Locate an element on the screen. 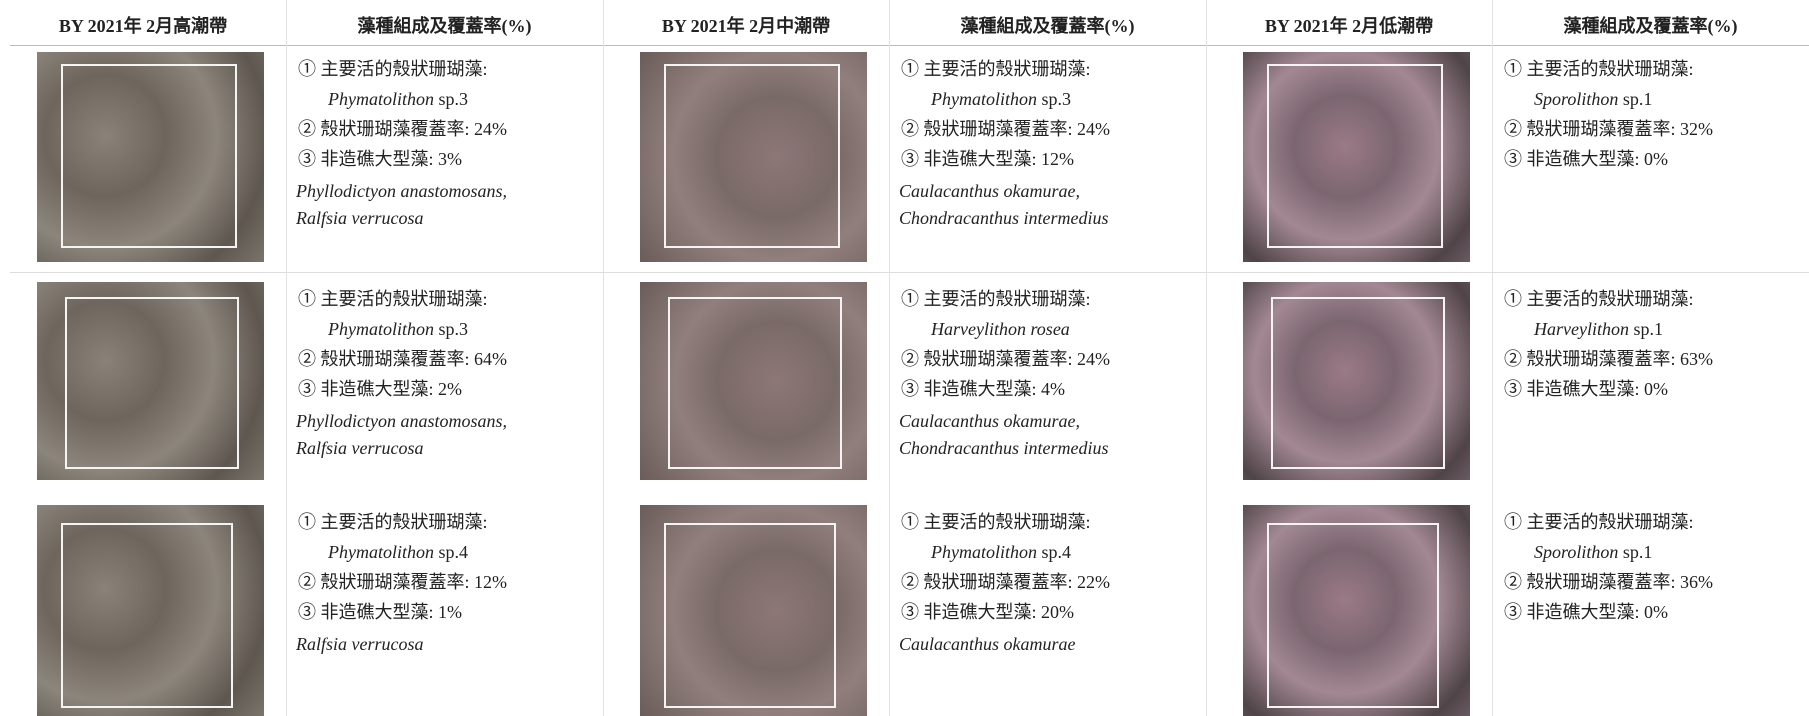  item-macroalgae: ③ 非造礁大型藻: 3% is located at coordinates (380, 159).